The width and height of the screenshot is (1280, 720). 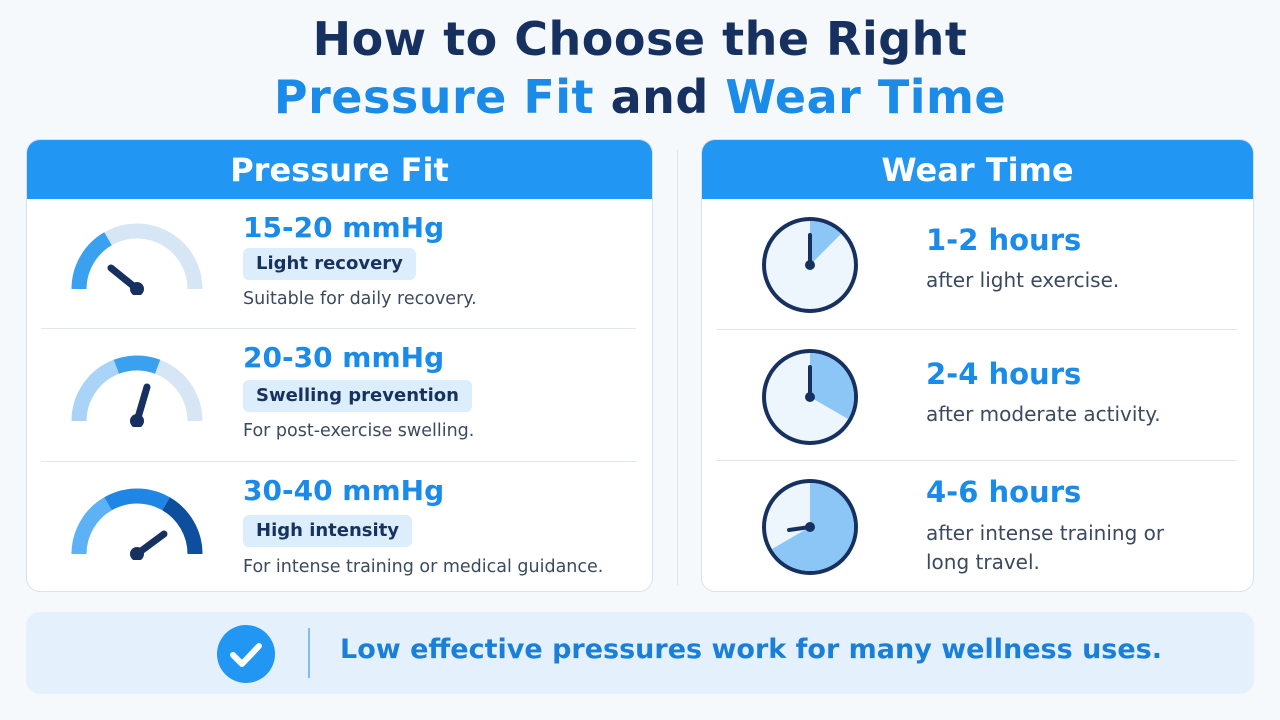 I want to click on title-line-1: How to Choose the Right, so click(x=640, y=39).